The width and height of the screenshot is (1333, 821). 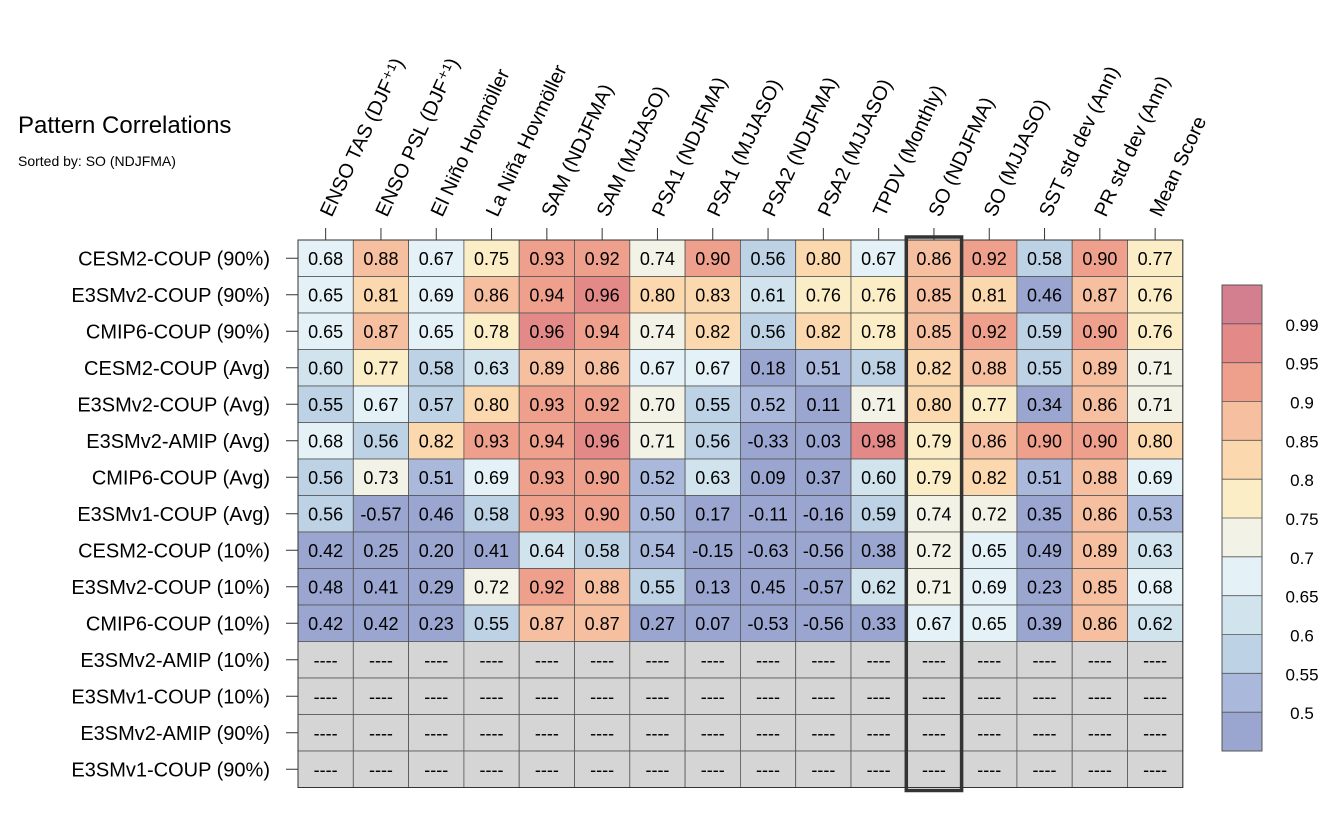 I want to click on row-label: CESM2-COUP (Avg), so click(x=177, y=369).